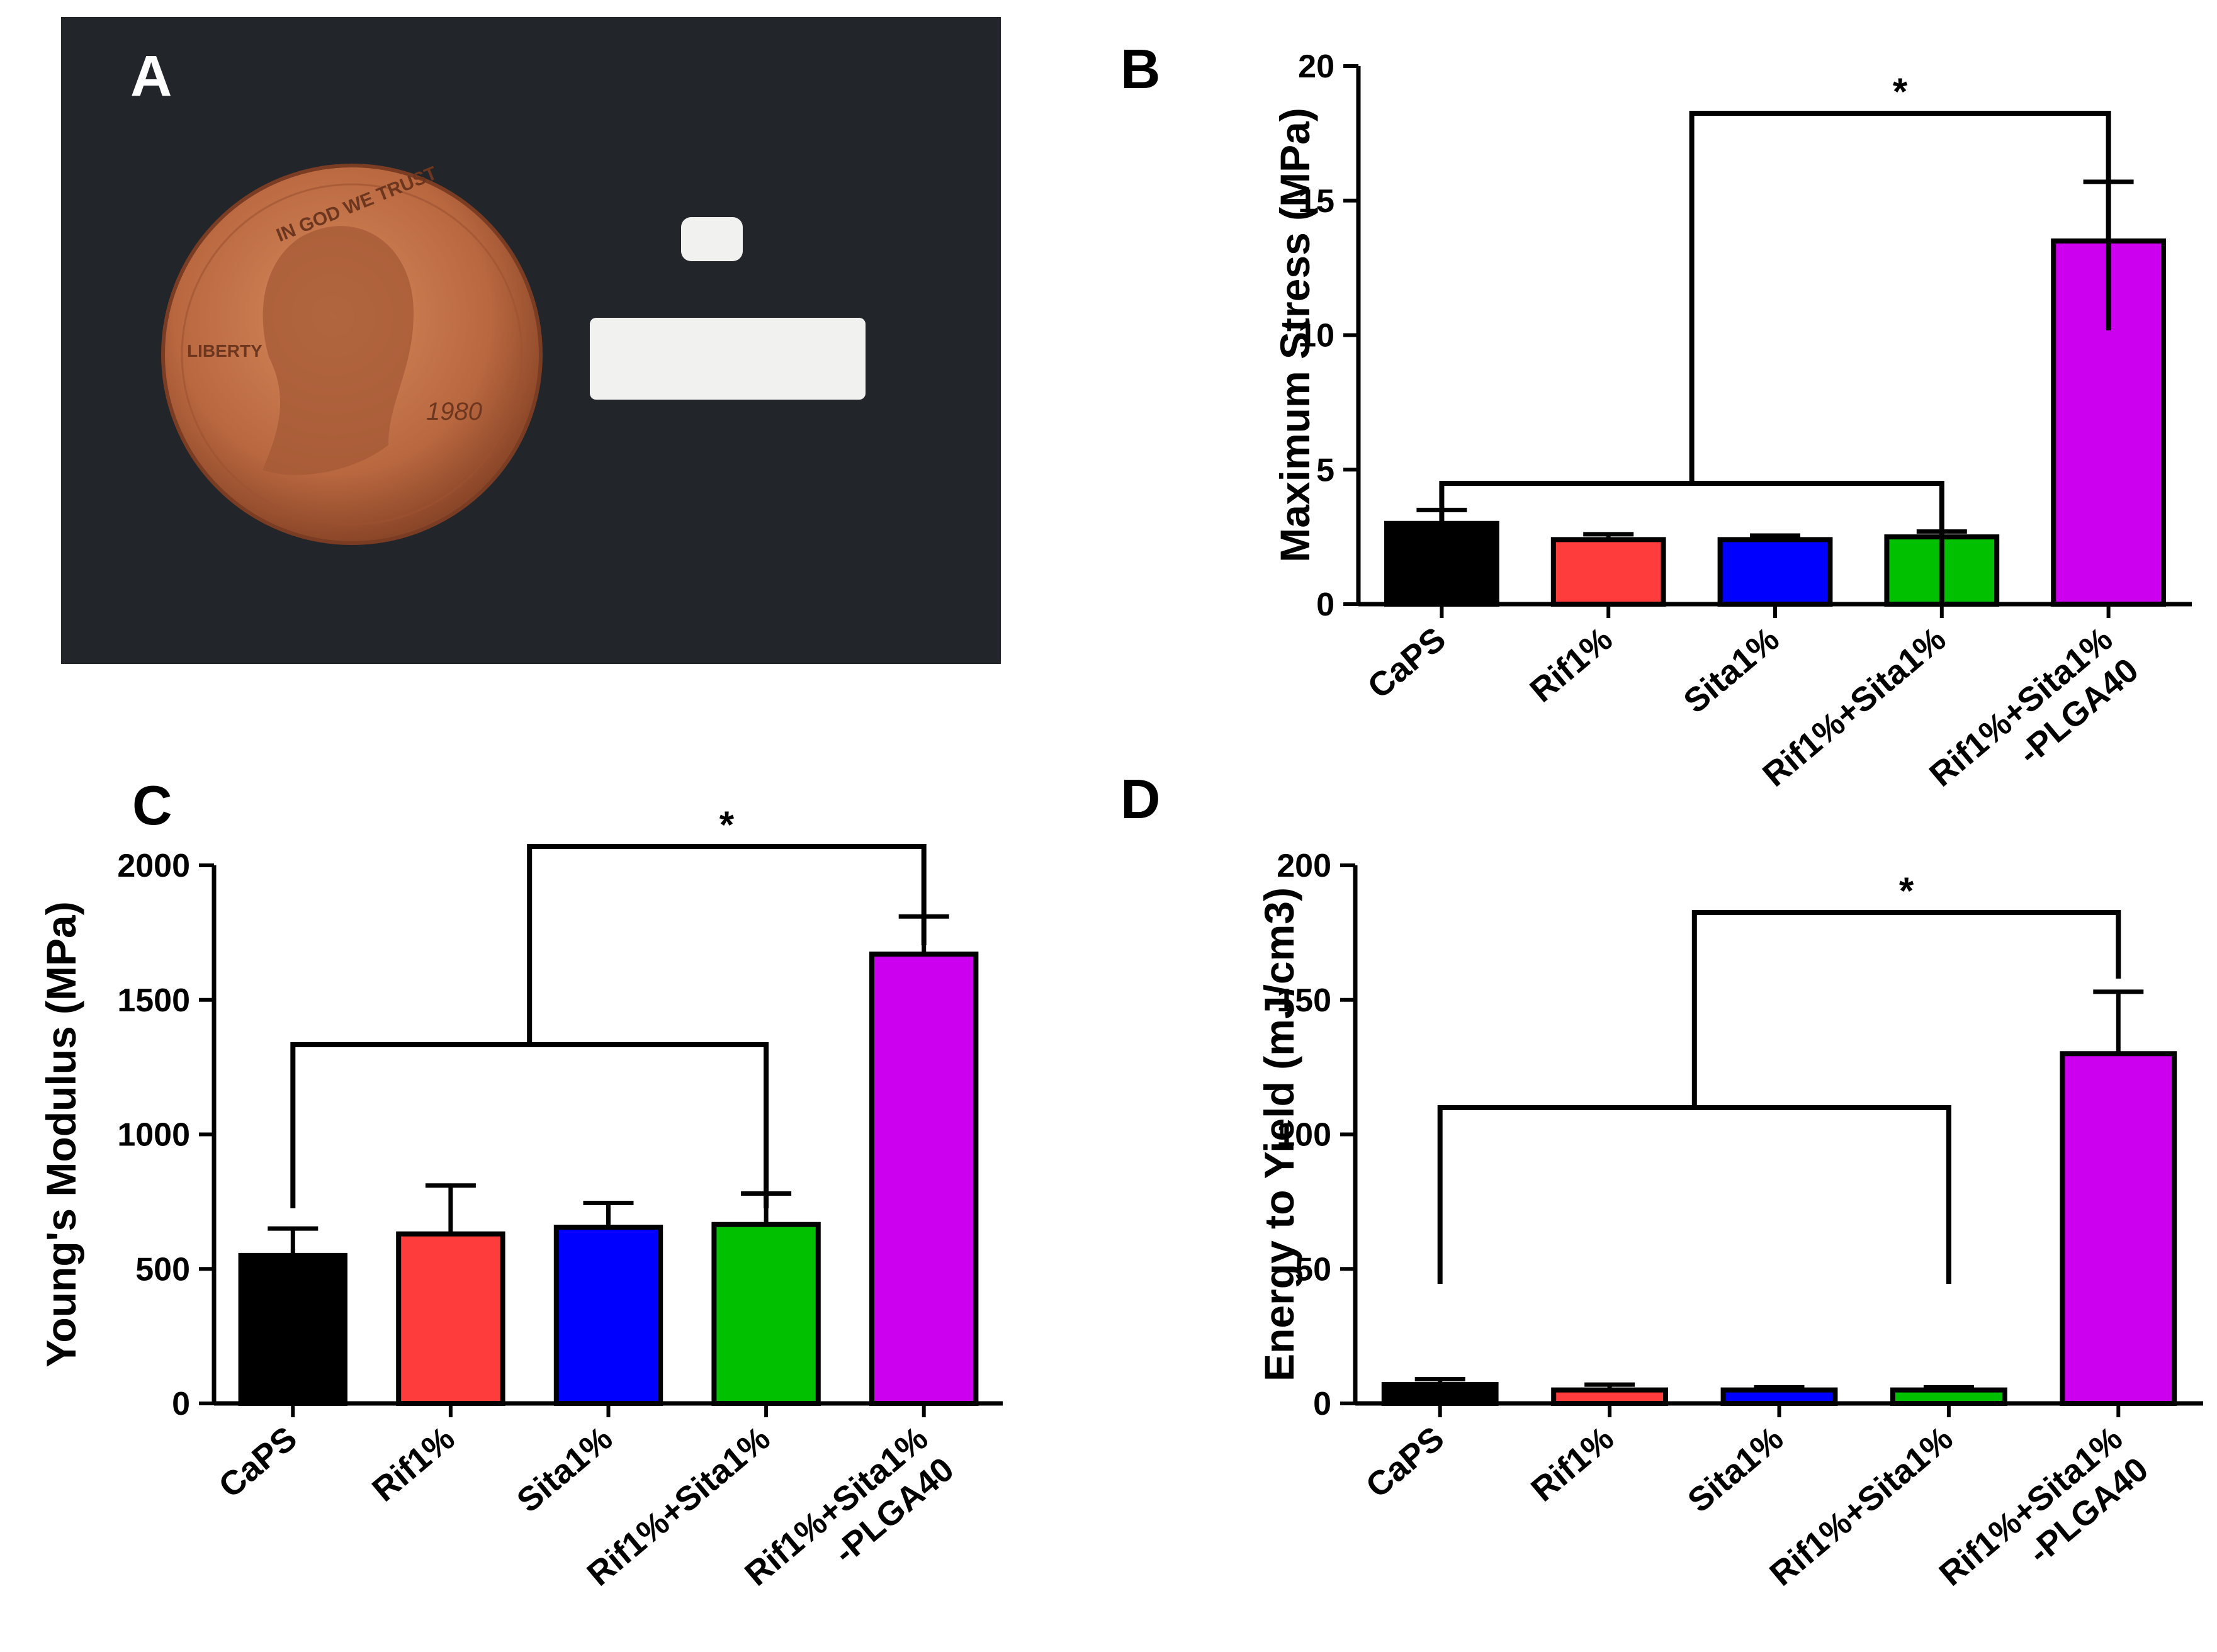  I want to click on panel-label-d: D, so click(1140, 799).